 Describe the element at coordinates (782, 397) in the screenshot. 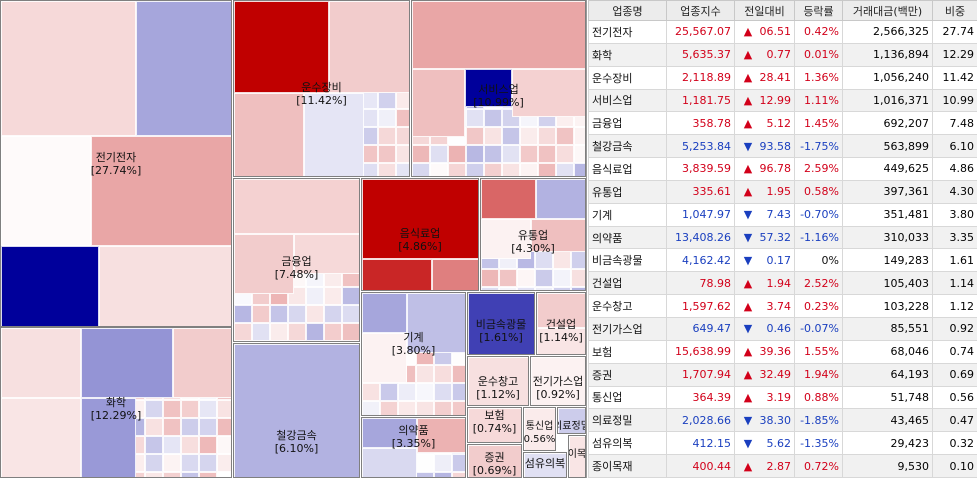

I see `table-row: 통신업 364.39 ▲ 3.19 0.88% 51,748 0.56` at that location.